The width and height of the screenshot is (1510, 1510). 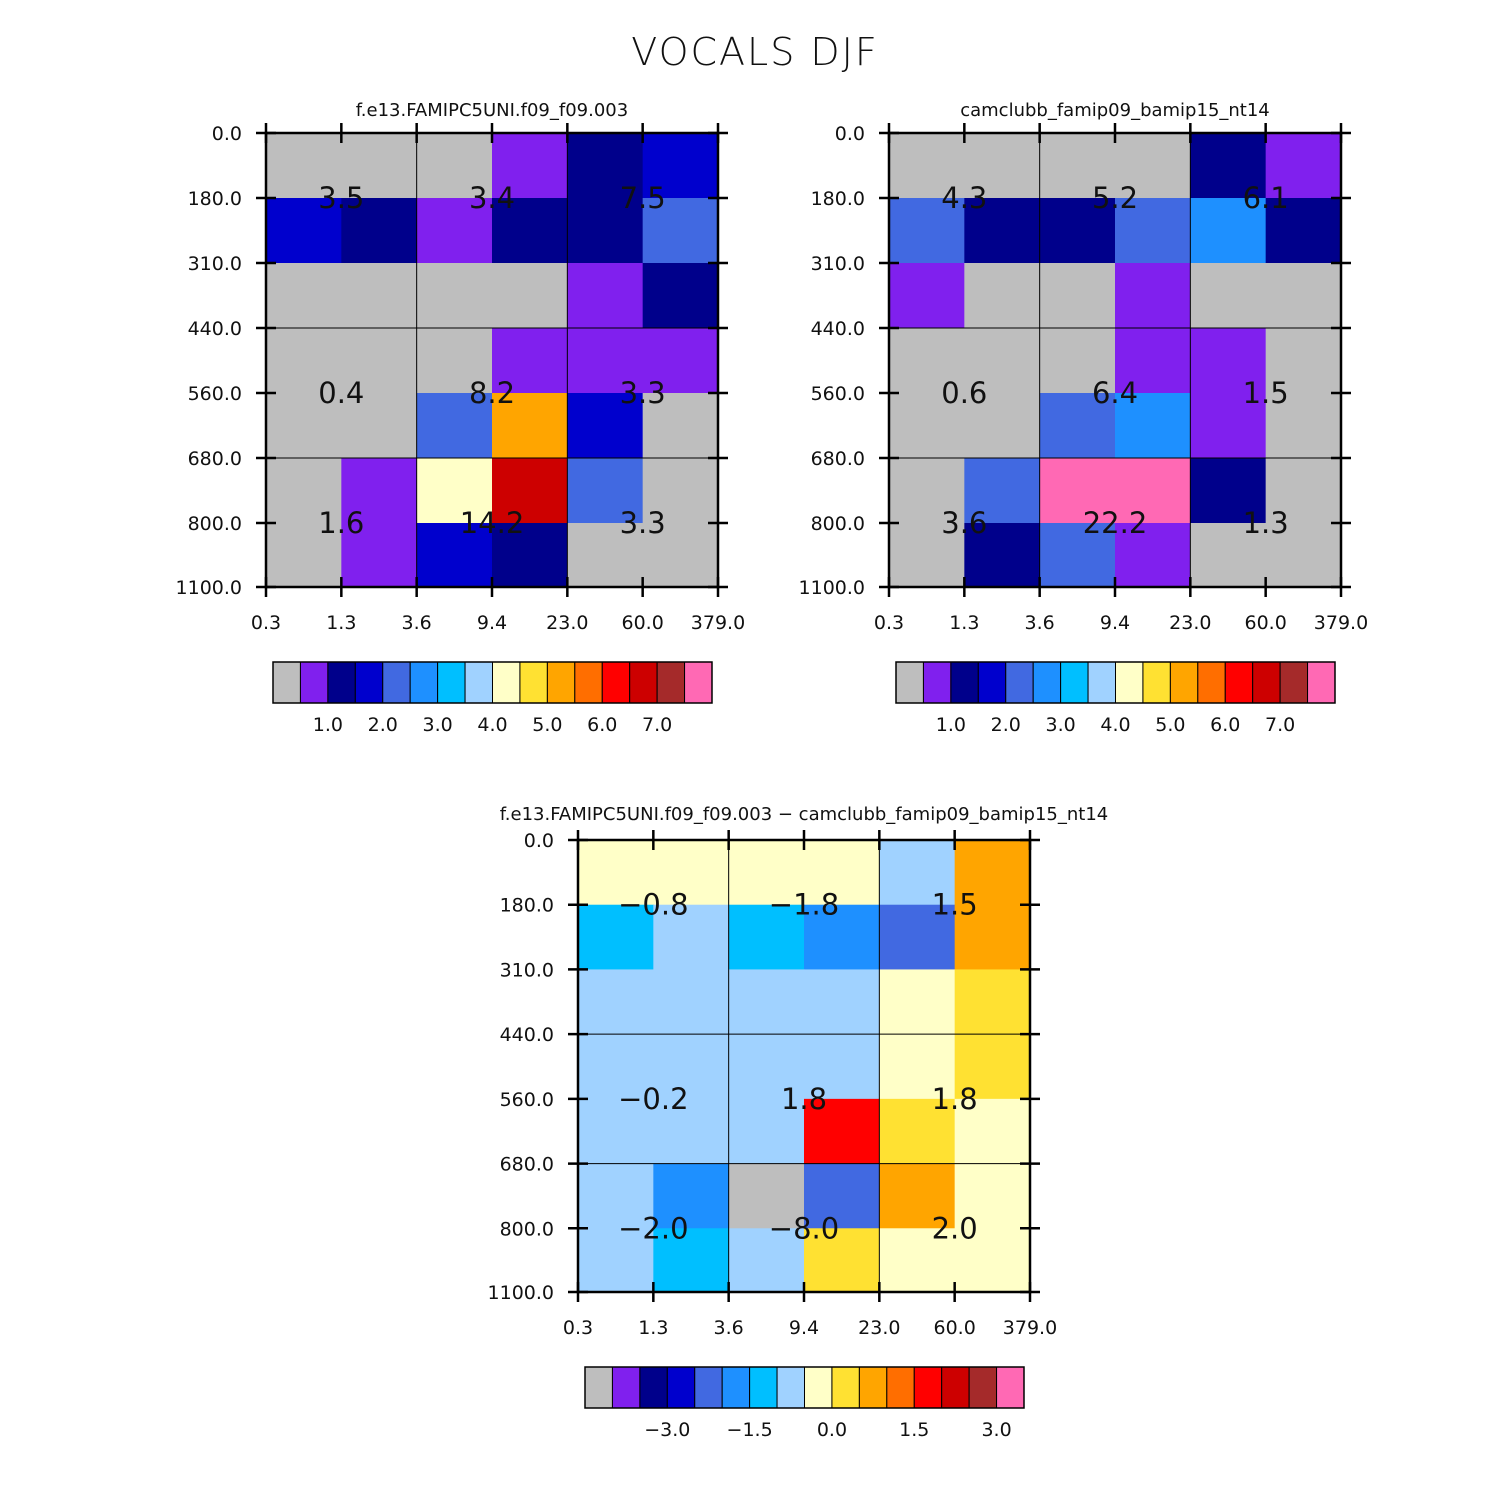 What do you see at coordinates (964, 198) in the screenshot?
I see `cell-value-label: 4.3` at bounding box center [964, 198].